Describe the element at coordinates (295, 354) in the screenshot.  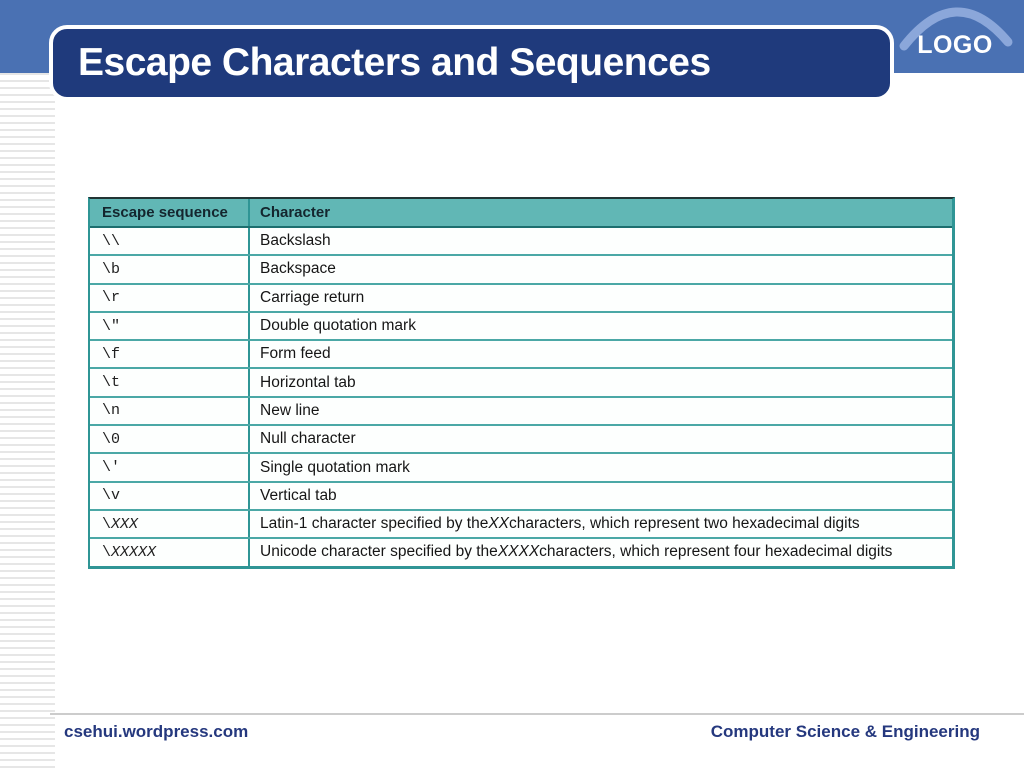
I see `character-cell: Form feed` at that location.